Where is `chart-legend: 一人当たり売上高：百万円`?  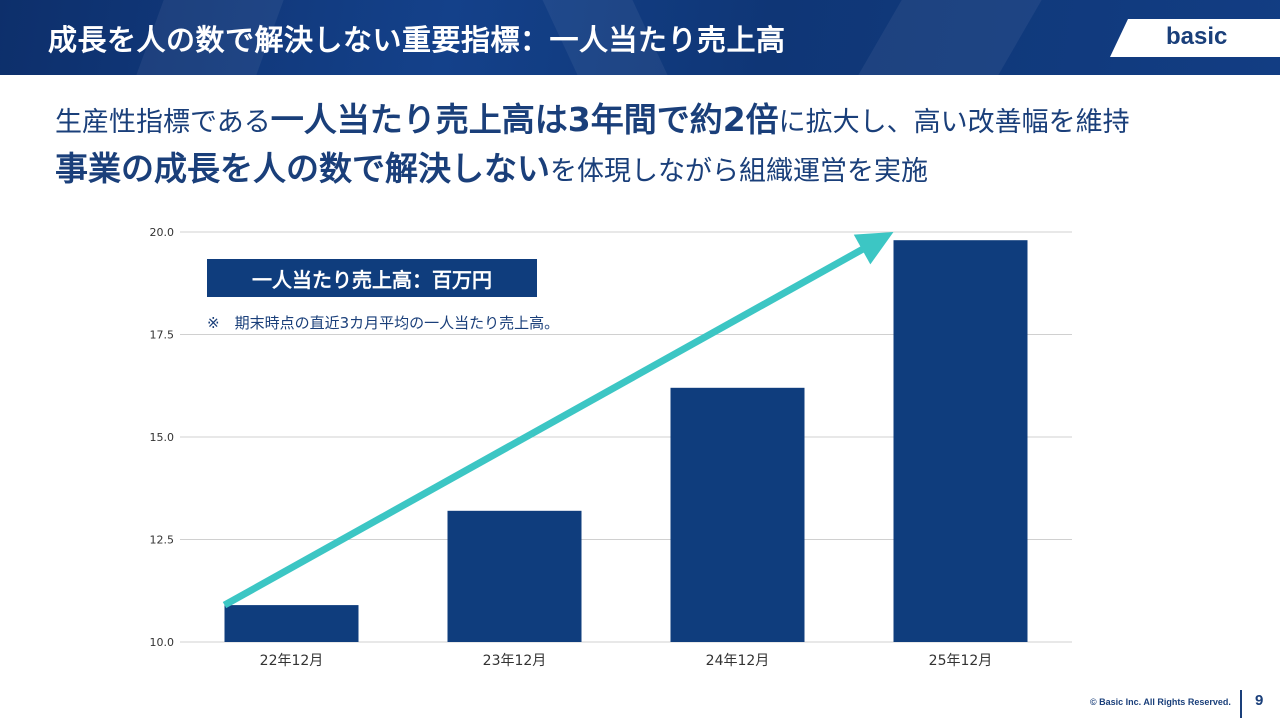
chart-legend: 一人当たり売上高：百万円 is located at coordinates (372, 278).